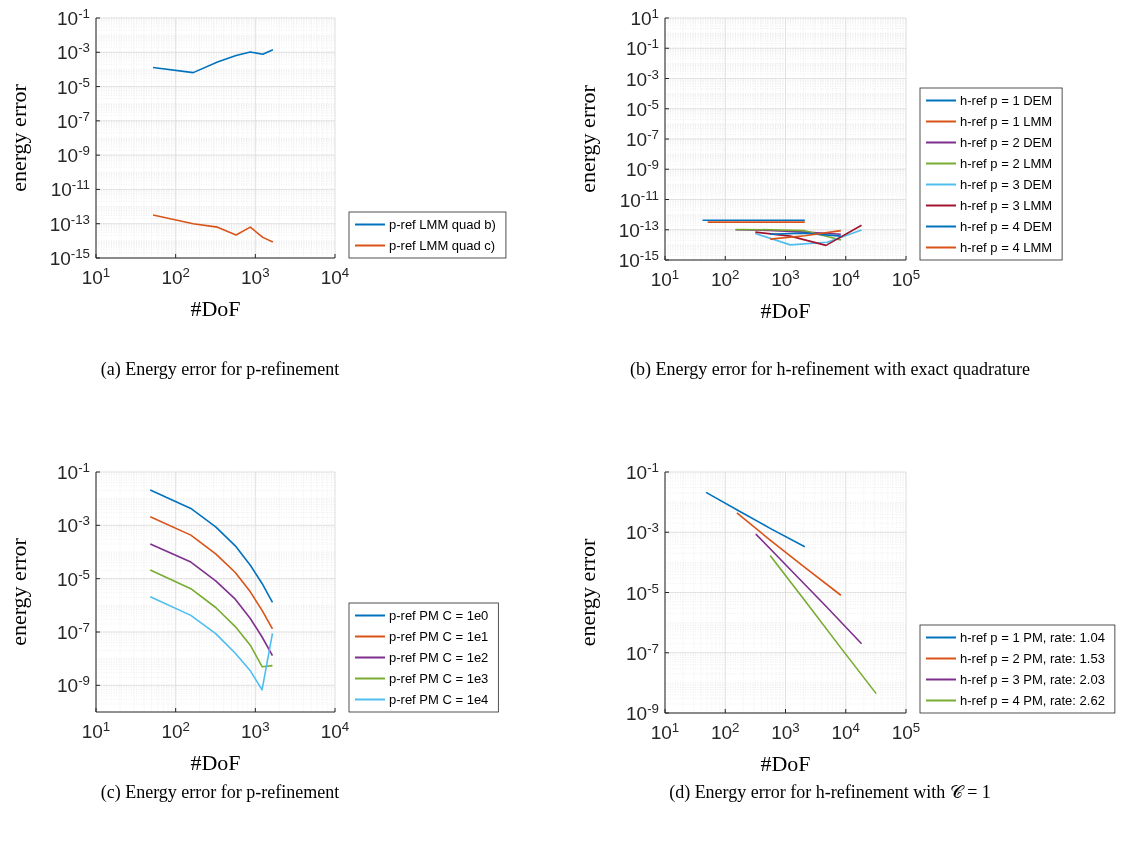 This screenshot has width=1142, height=845. What do you see at coordinates (96, 730) in the screenshot?
I see `x-tick-label: 10$^{1}$` at bounding box center [96, 730].